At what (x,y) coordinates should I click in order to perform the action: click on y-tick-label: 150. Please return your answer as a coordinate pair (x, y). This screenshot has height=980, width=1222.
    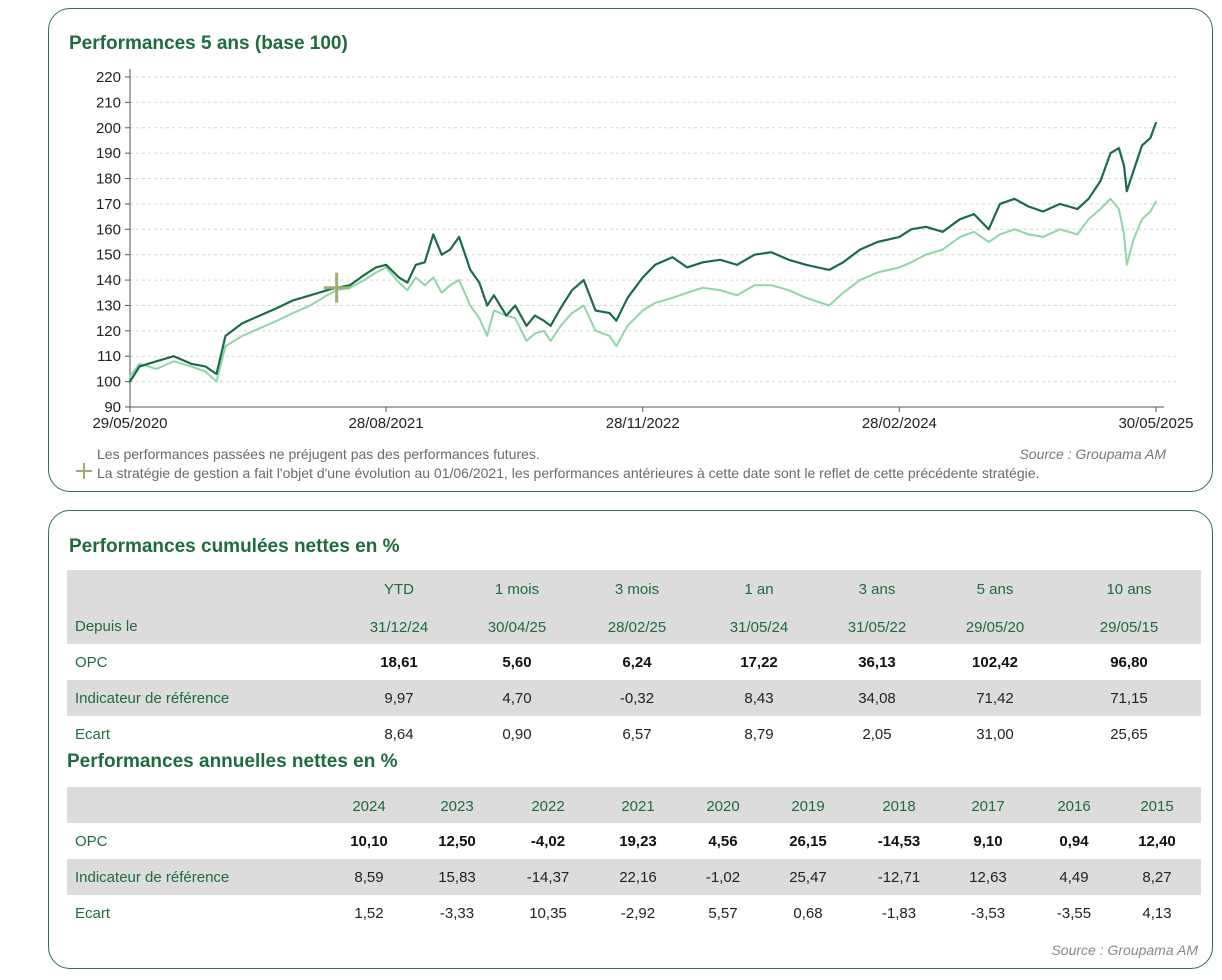
    Looking at the image, I should click on (108, 255).